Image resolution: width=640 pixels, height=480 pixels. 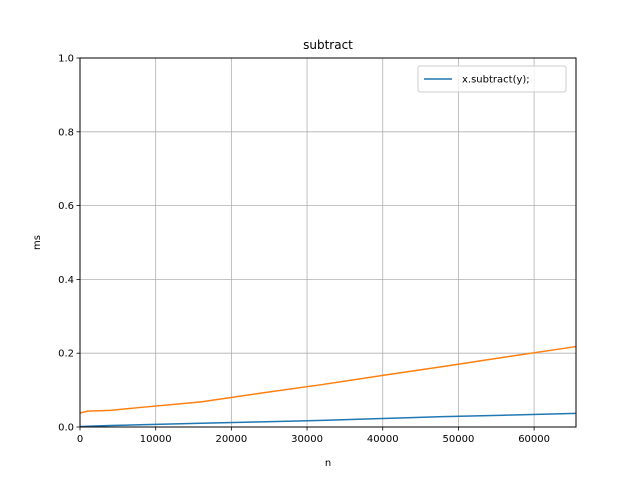 I want to click on y-tick-label: 0.0, so click(x=66, y=428).